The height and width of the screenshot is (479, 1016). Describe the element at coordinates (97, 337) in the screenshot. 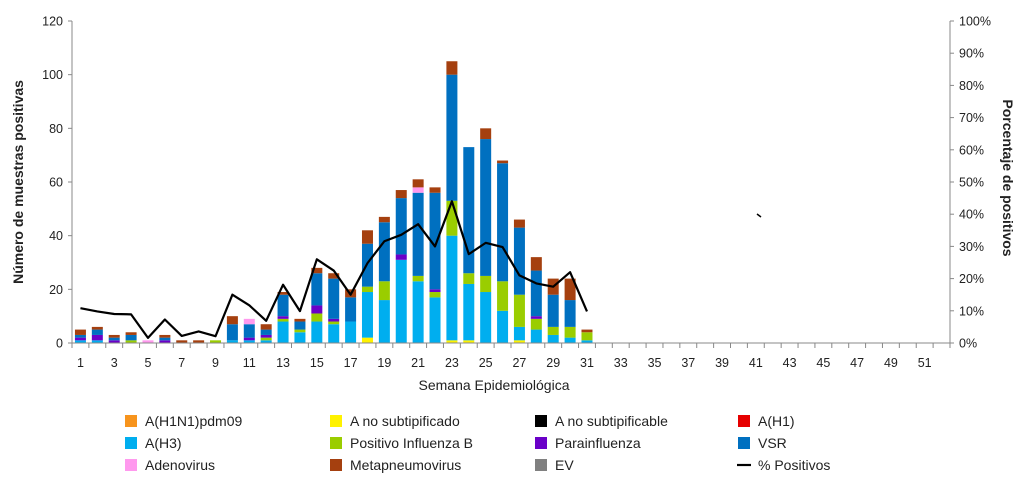

I see `bar-w2-s6` at that location.